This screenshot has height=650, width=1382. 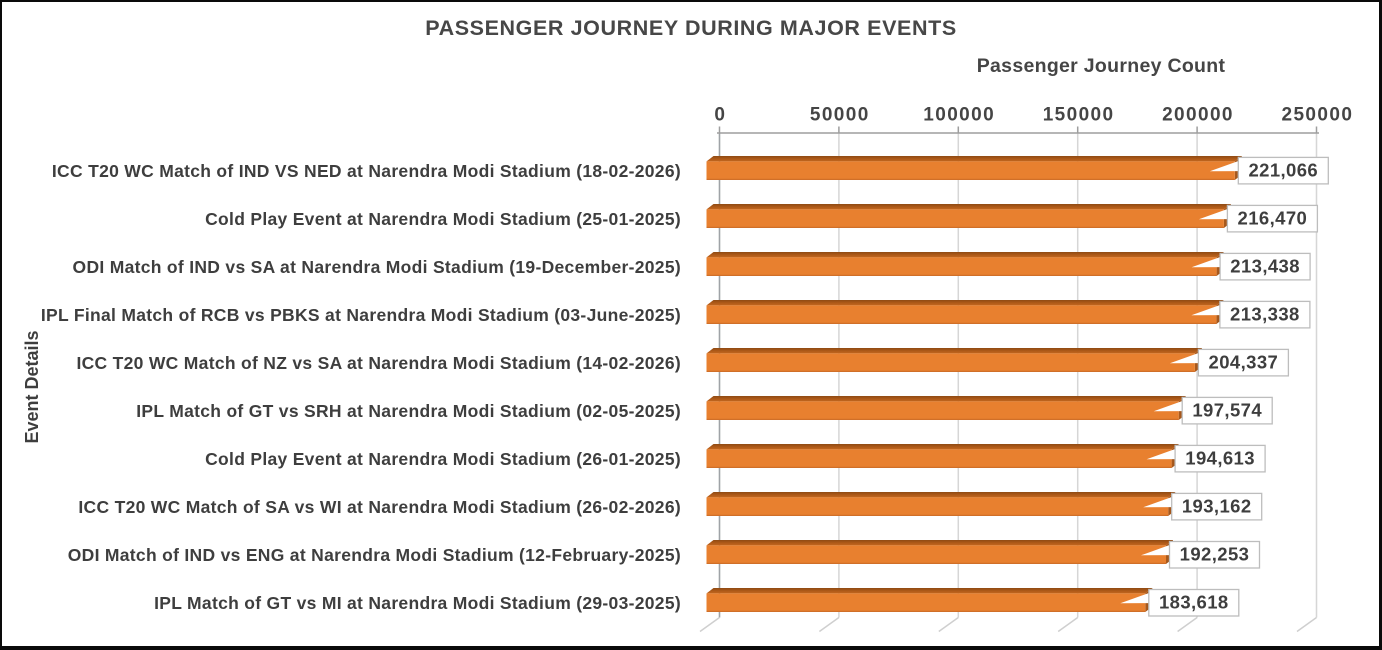 I want to click on svg-text: 204,337, so click(x=1244, y=362).